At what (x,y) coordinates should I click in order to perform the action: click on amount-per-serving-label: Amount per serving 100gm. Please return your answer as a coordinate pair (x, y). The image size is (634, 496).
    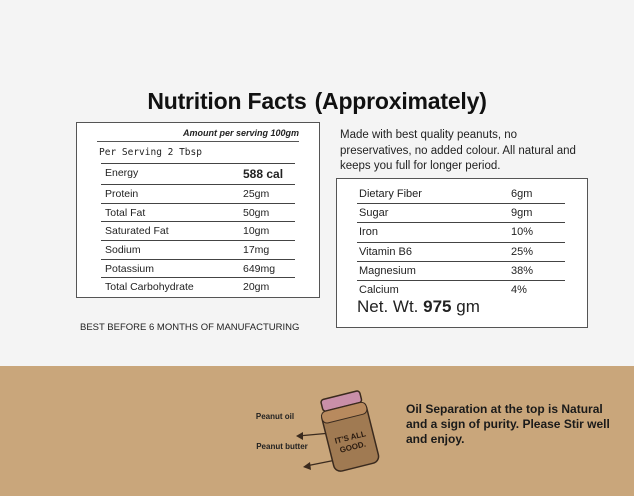
    Looking at the image, I should click on (240, 133).